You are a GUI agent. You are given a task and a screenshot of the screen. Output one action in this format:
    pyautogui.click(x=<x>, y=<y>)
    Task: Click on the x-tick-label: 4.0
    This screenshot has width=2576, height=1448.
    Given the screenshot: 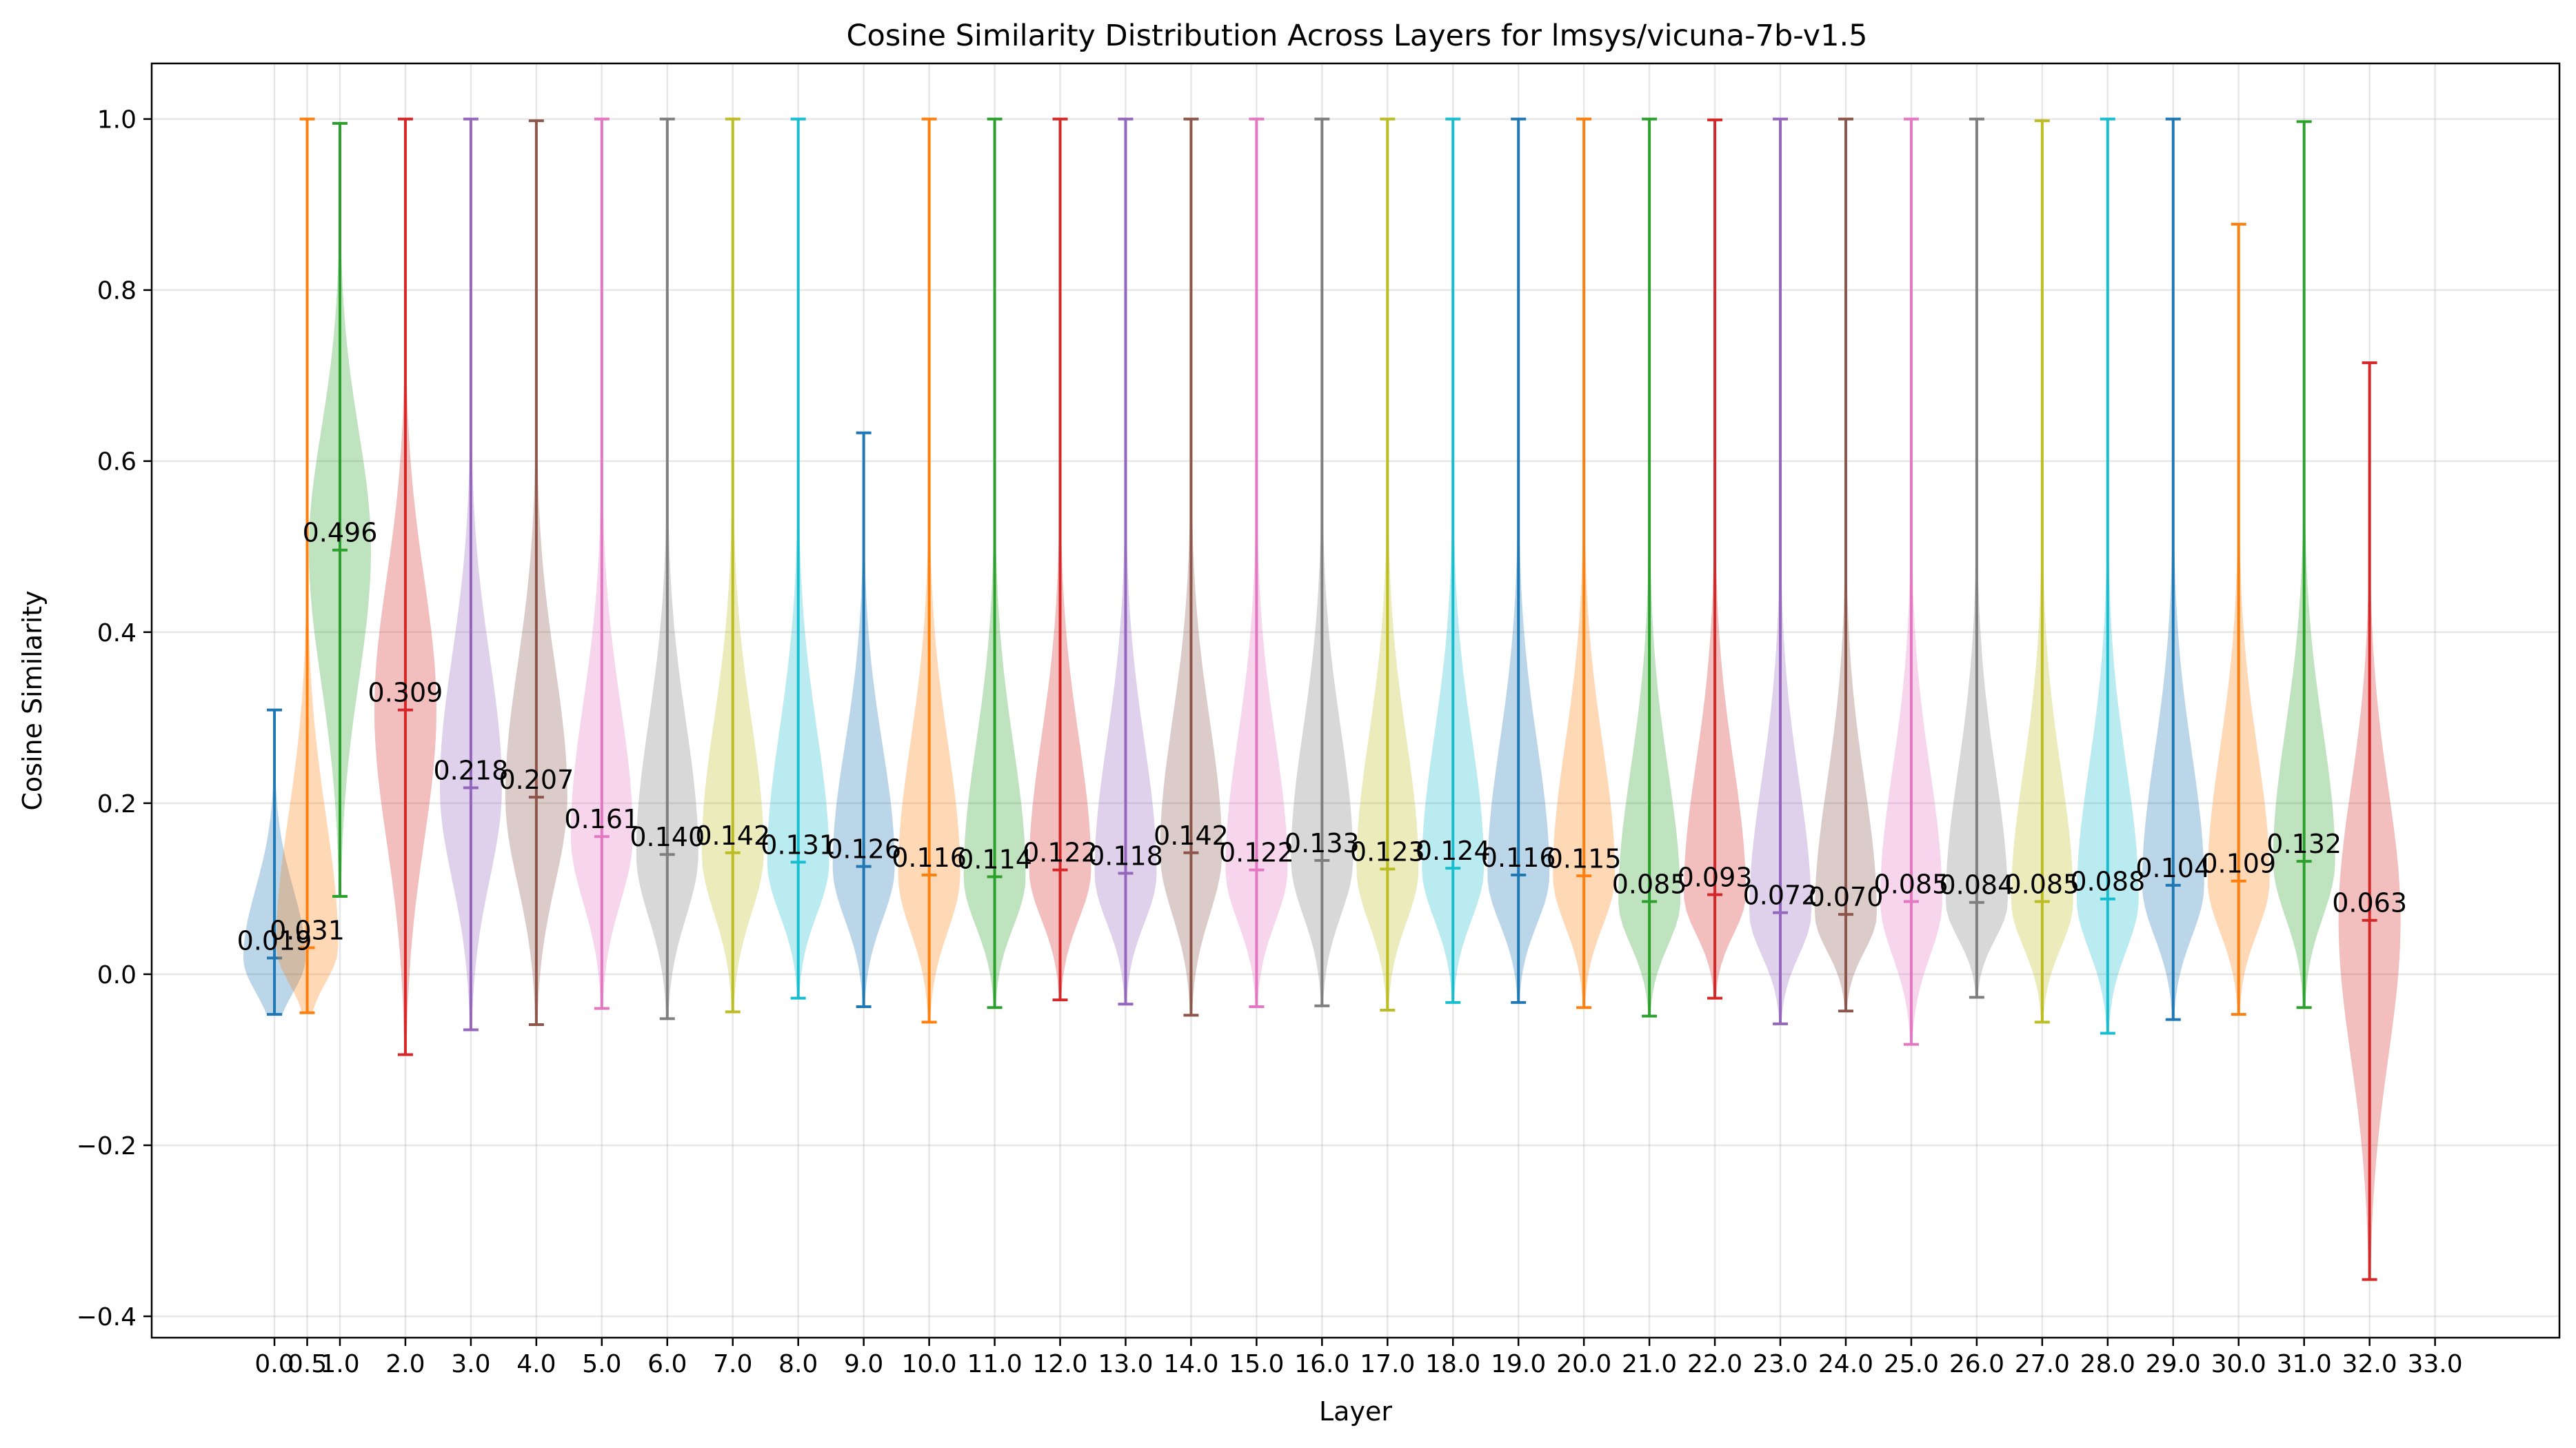 What is the action you would take?
    pyautogui.click(x=536, y=1364)
    